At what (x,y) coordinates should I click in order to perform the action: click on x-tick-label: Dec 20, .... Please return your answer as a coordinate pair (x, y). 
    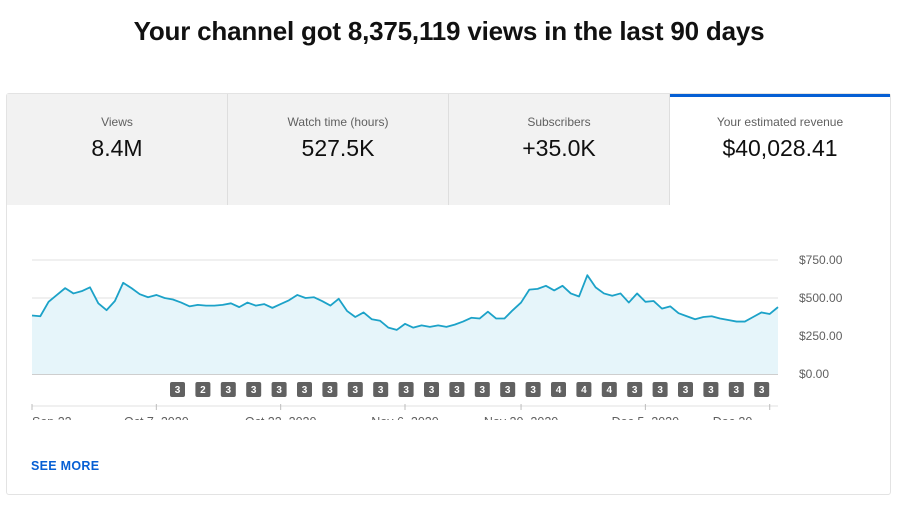
    Looking at the image, I should click on (741, 417).